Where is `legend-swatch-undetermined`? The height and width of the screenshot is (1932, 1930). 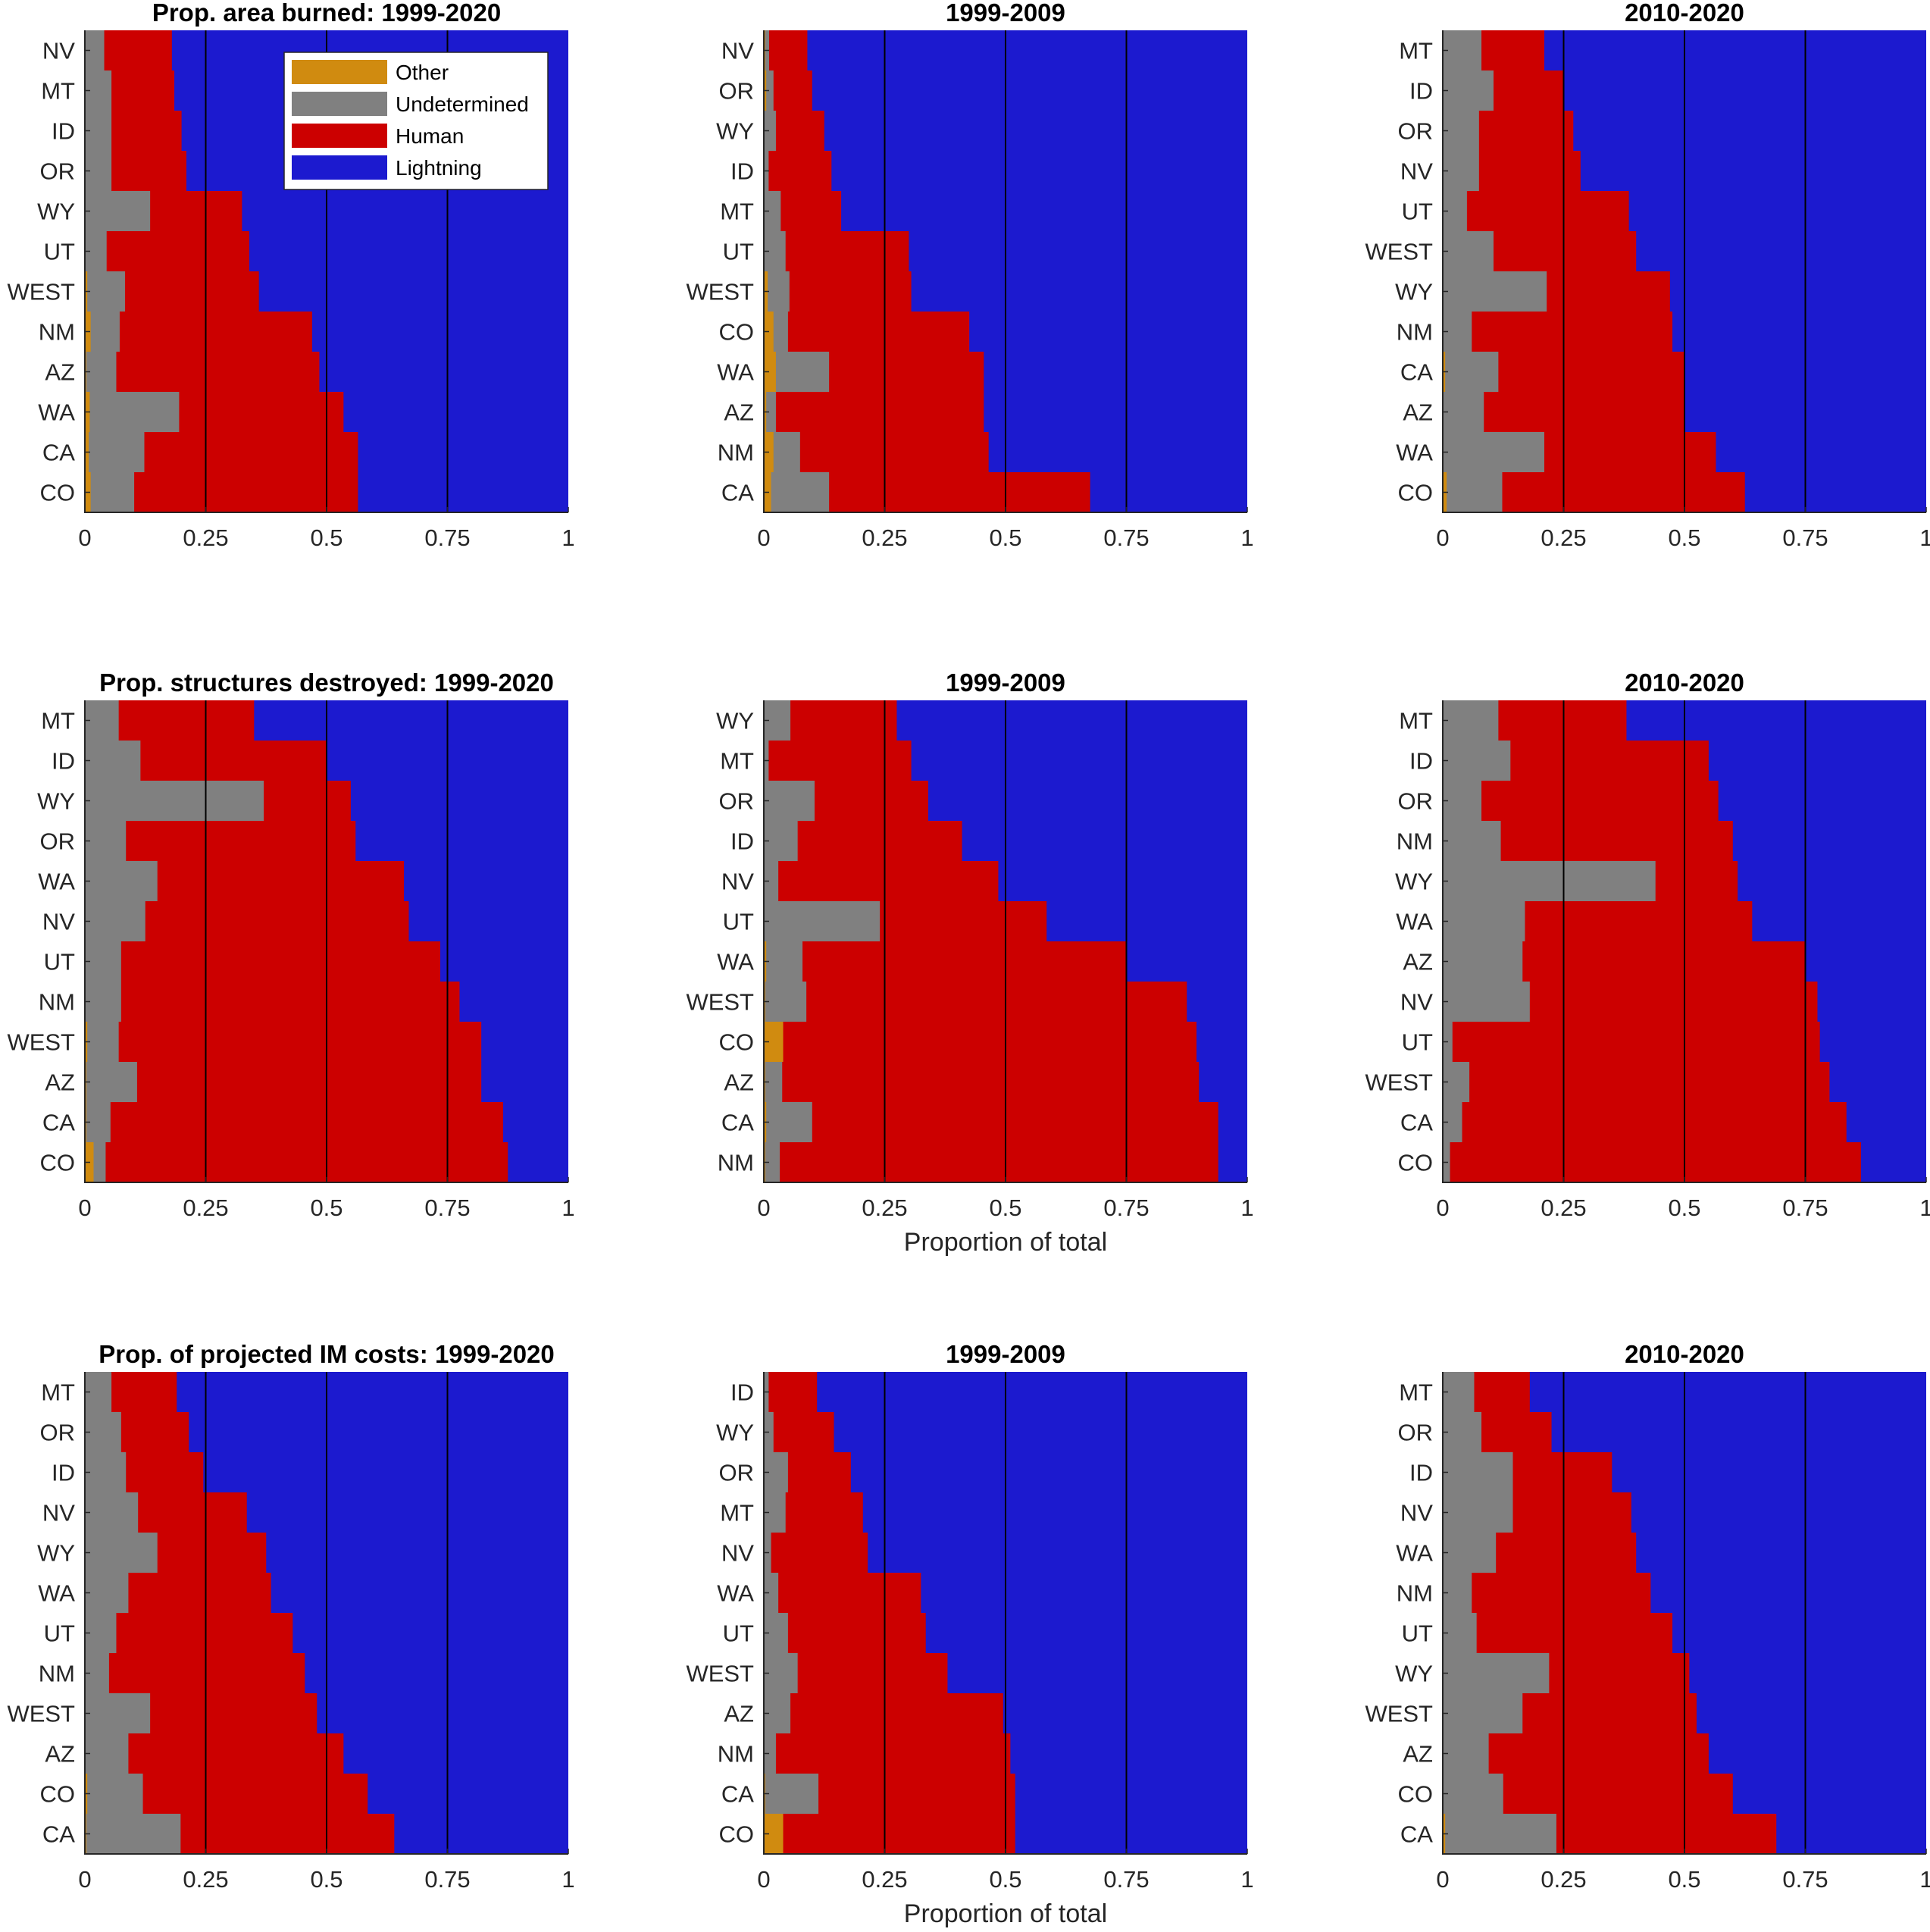 legend-swatch-undetermined is located at coordinates (339, 104).